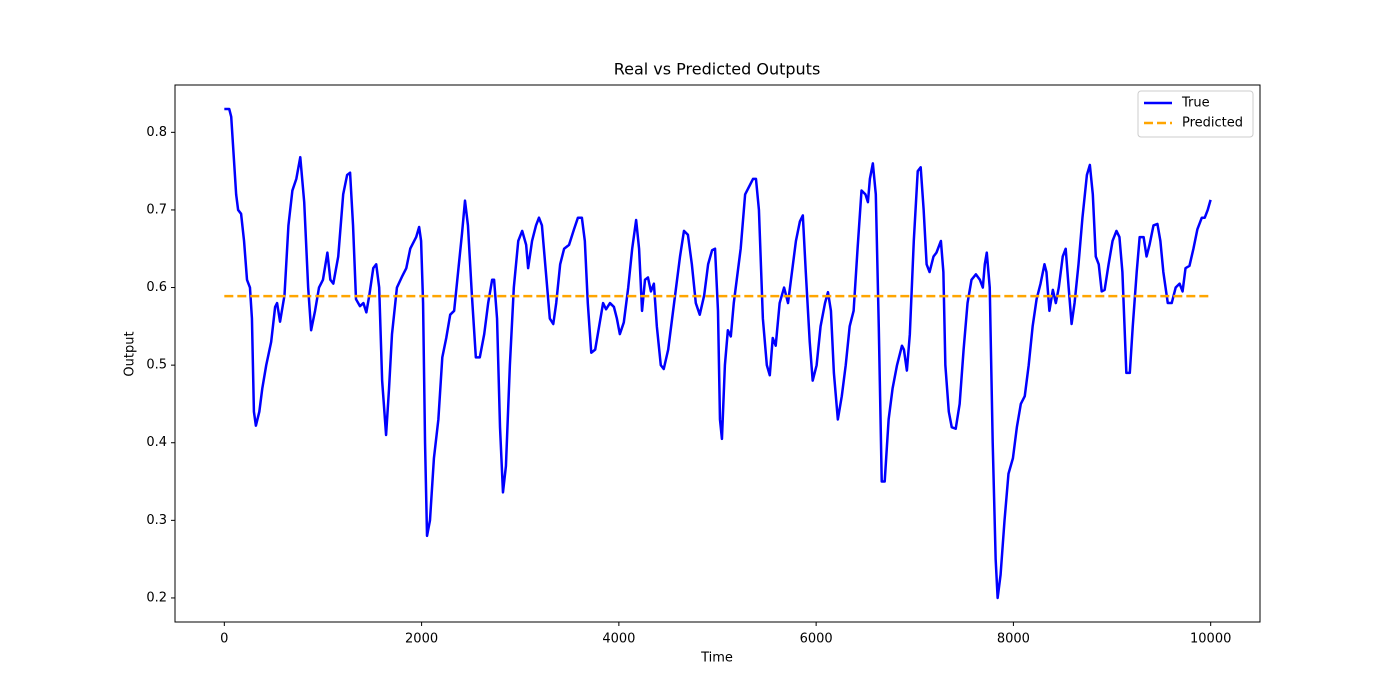  Describe the element at coordinates (156, 132) in the screenshot. I see `y-tick-label: 0.8` at that location.